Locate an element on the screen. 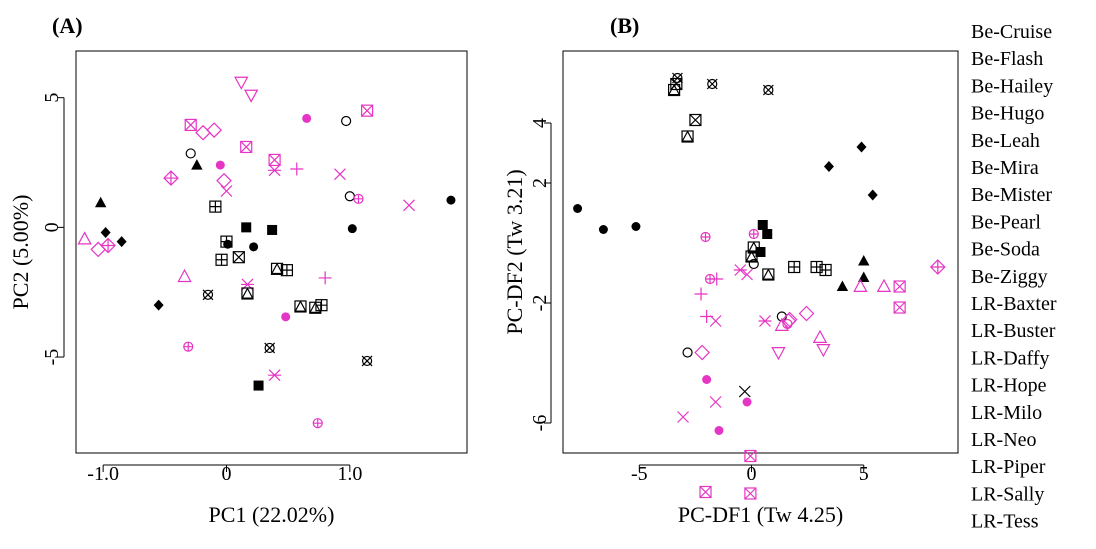 This screenshot has width=1096, height=549. panel-a-x-tick-label: 1.0 is located at coordinates (349, 474).